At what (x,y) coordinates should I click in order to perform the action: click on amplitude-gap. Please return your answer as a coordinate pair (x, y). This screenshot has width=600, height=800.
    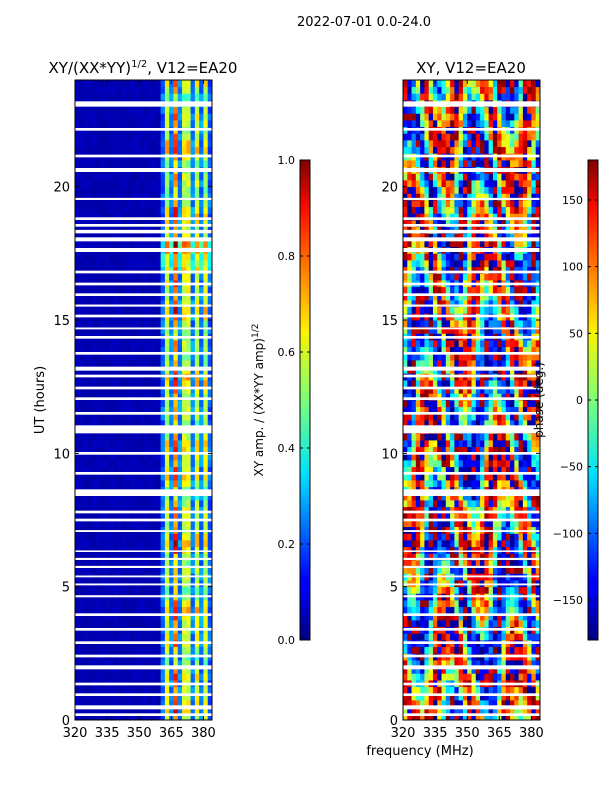
    Looking at the image, I should click on (143, 272).